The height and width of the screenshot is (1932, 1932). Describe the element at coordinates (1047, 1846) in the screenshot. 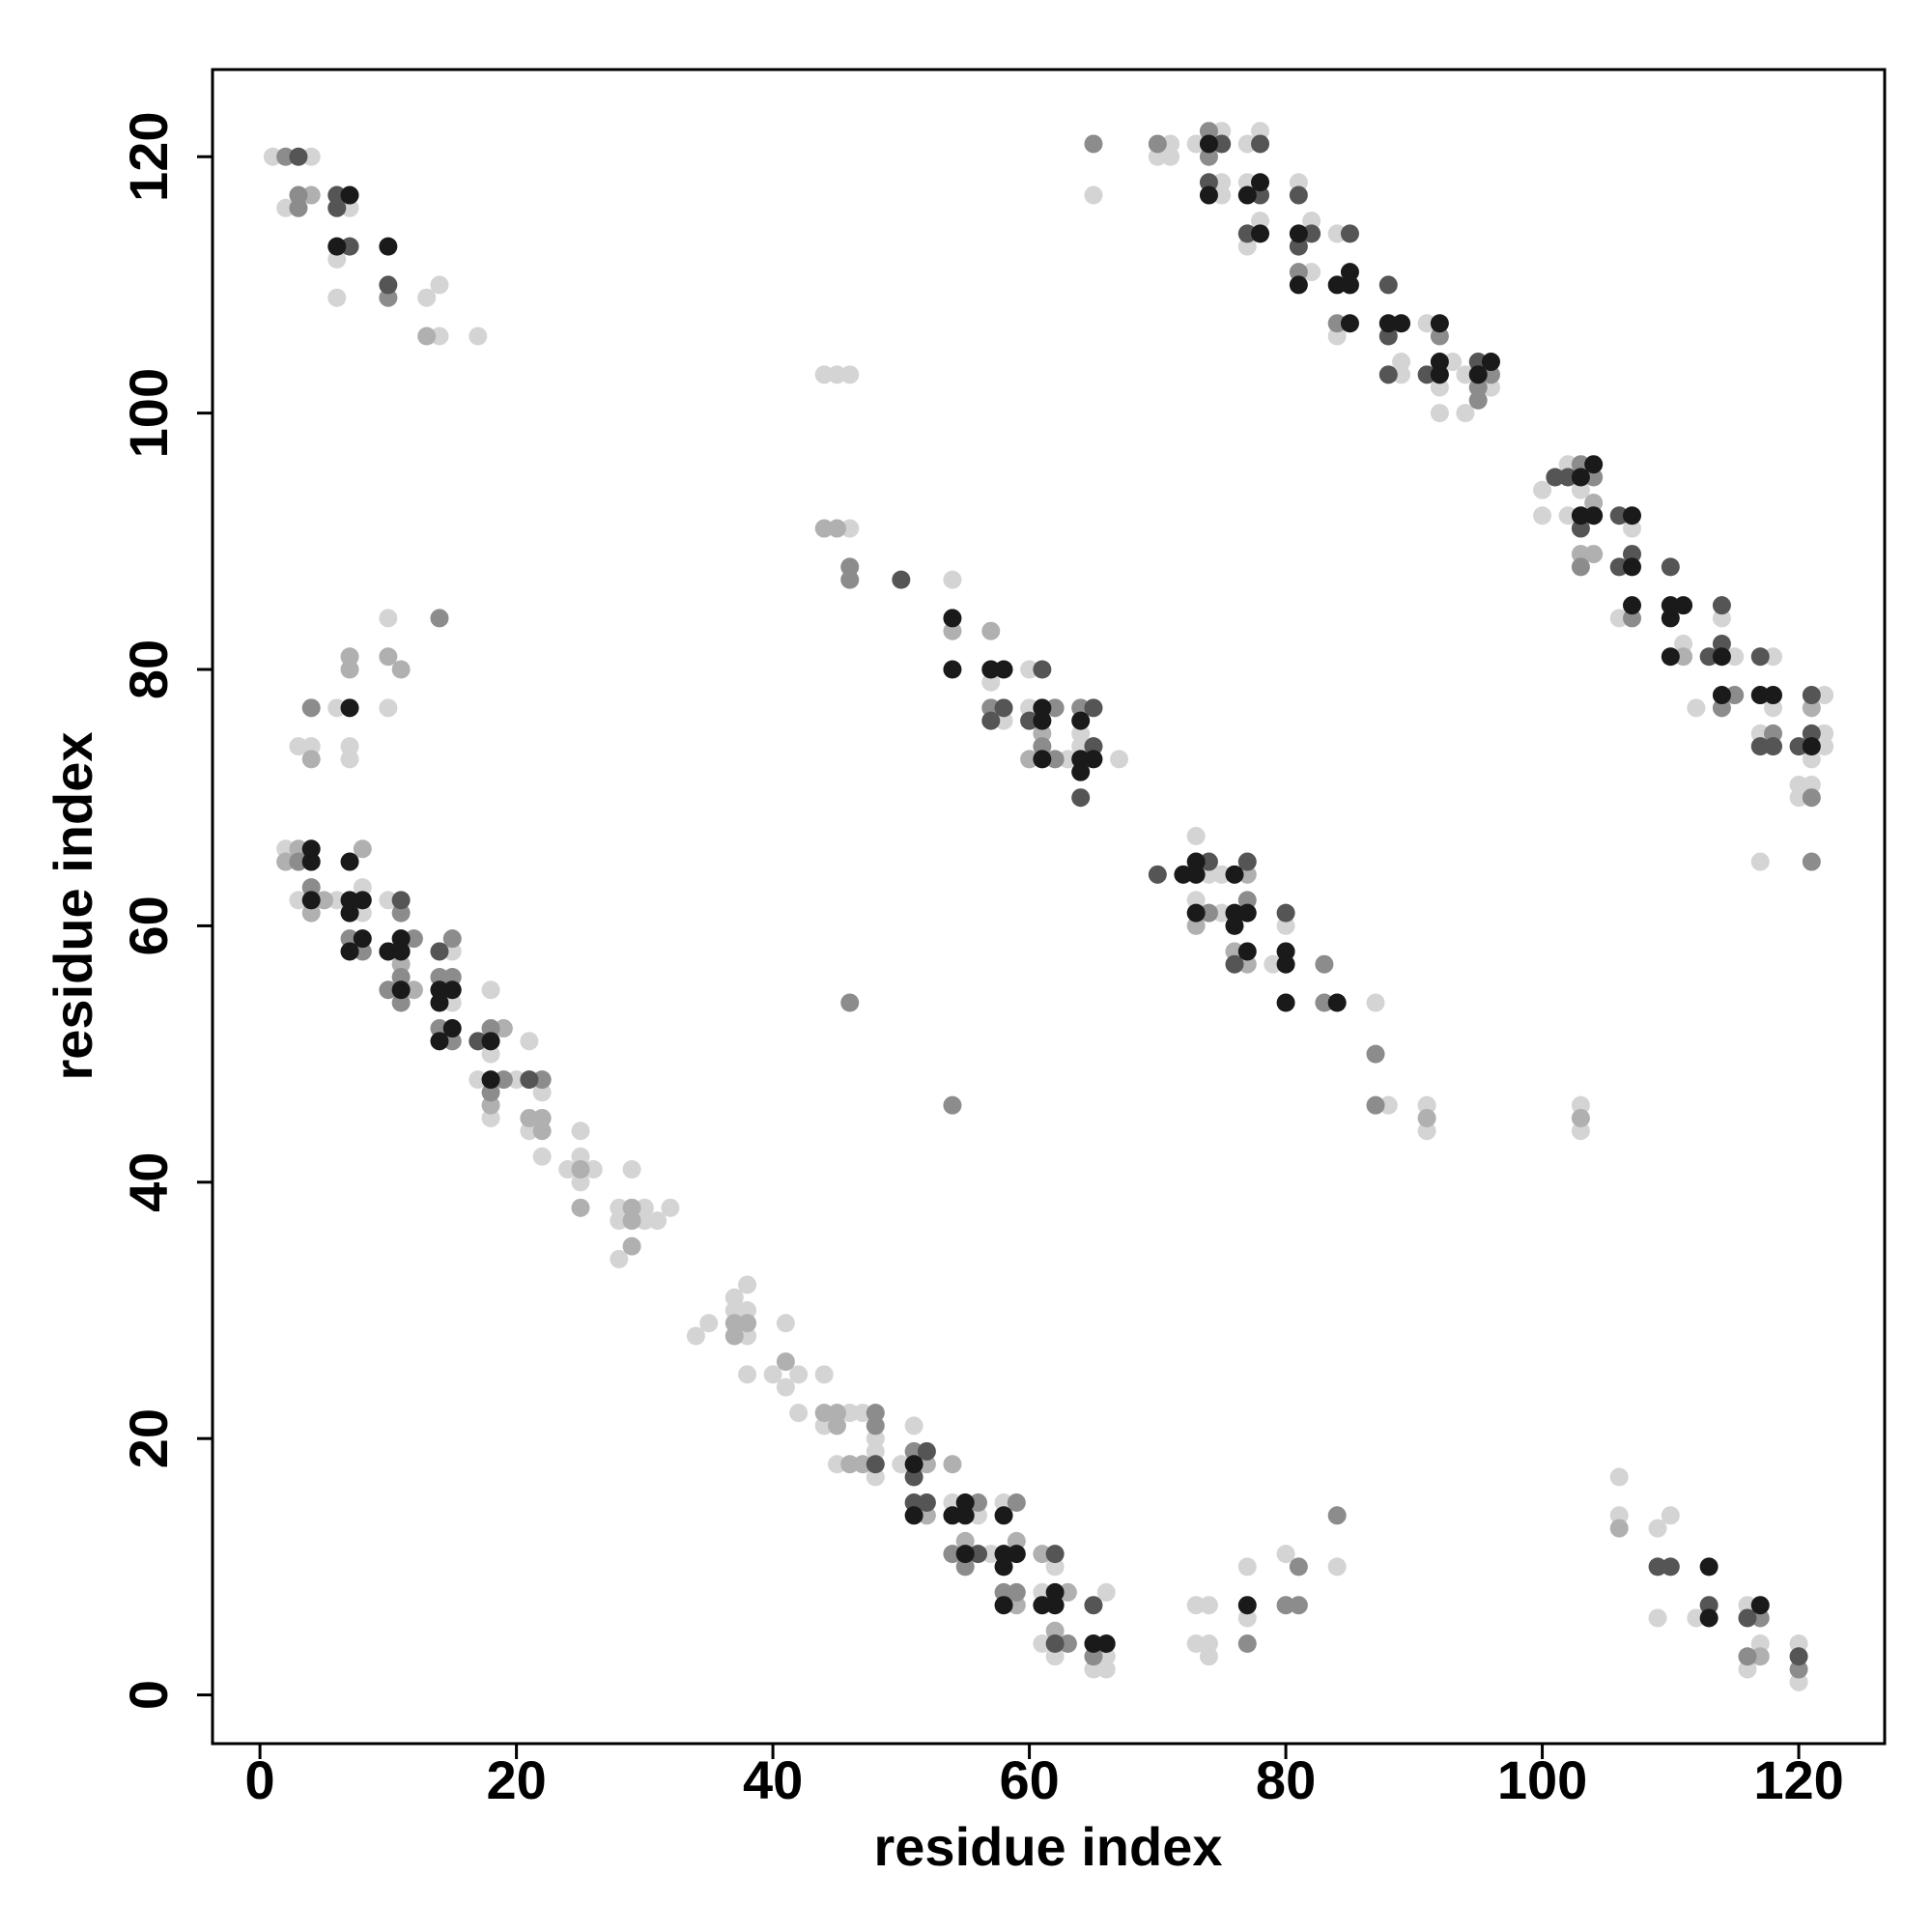

I see `x-axis-title: residue index` at that location.